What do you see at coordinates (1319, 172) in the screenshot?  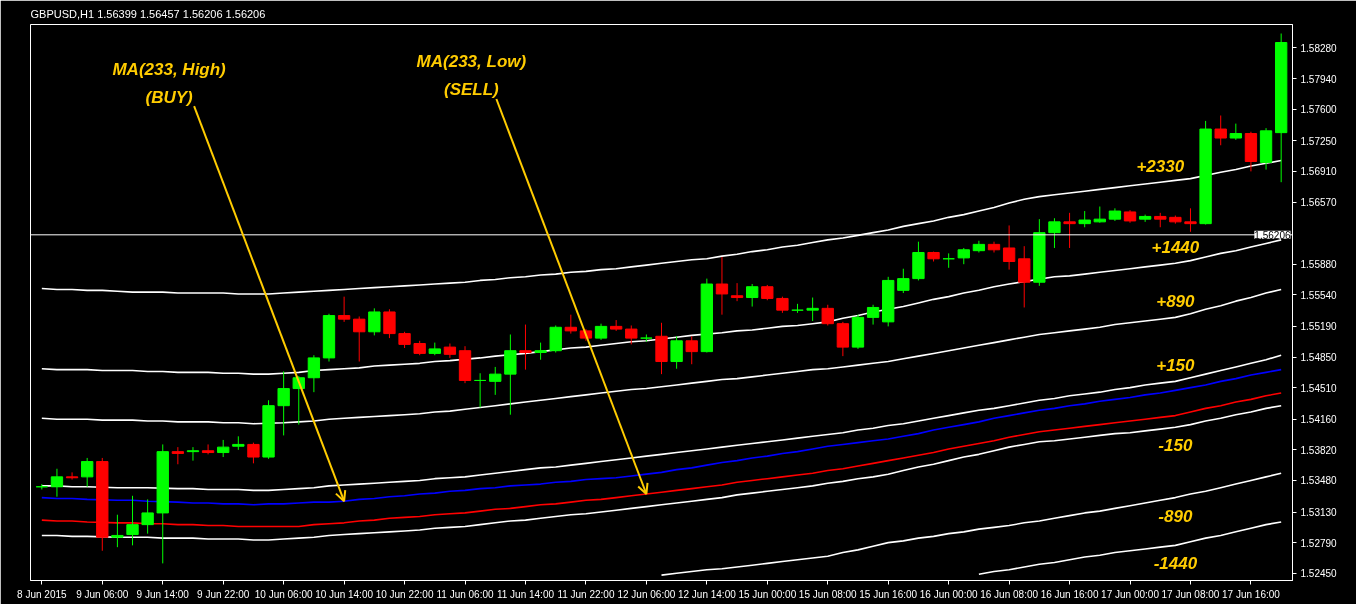 I see `y-tick-label: 1.56910` at bounding box center [1319, 172].